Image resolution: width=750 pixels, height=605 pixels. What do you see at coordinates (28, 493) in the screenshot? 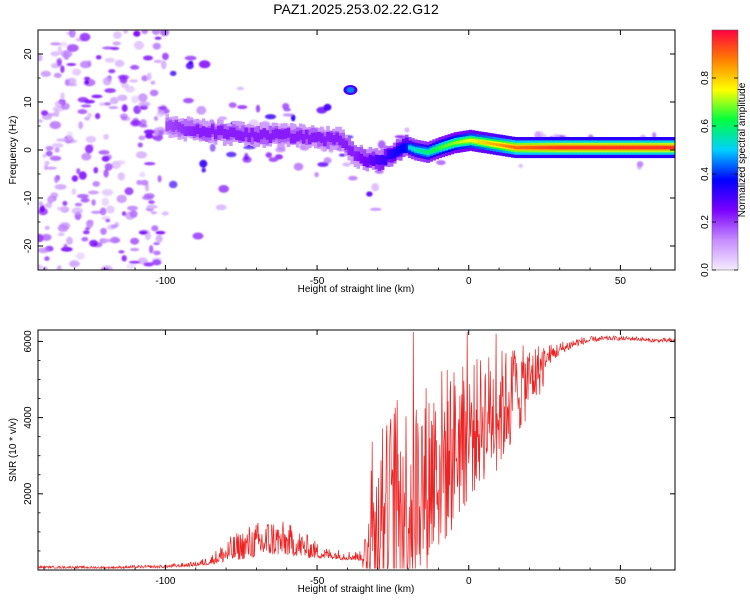
I see `y-tick-label: 2000` at bounding box center [28, 493].